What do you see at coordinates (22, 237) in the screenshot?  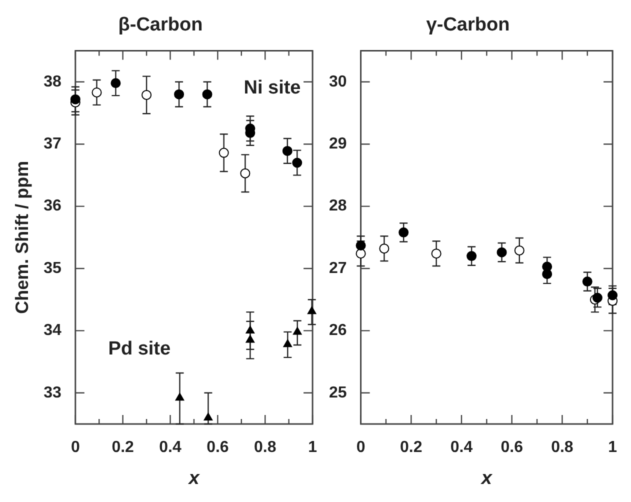 I see `y-axis-title: Chem. Shift / ppm` at bounding box center [22, 237].